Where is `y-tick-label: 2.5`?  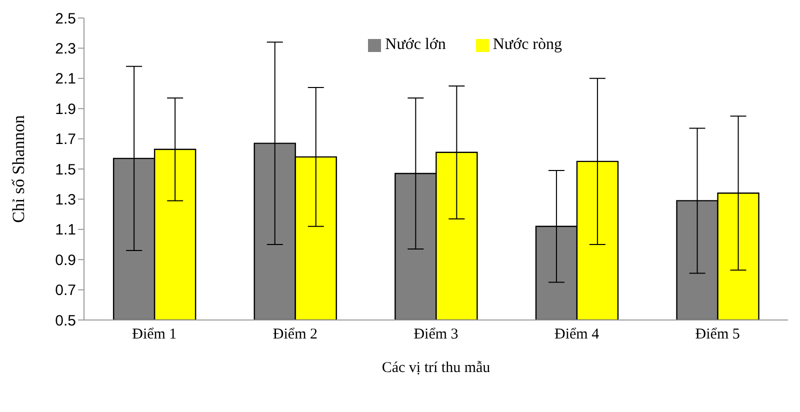 y-tick-label: 2.5 is located at coordinates (65, 19).